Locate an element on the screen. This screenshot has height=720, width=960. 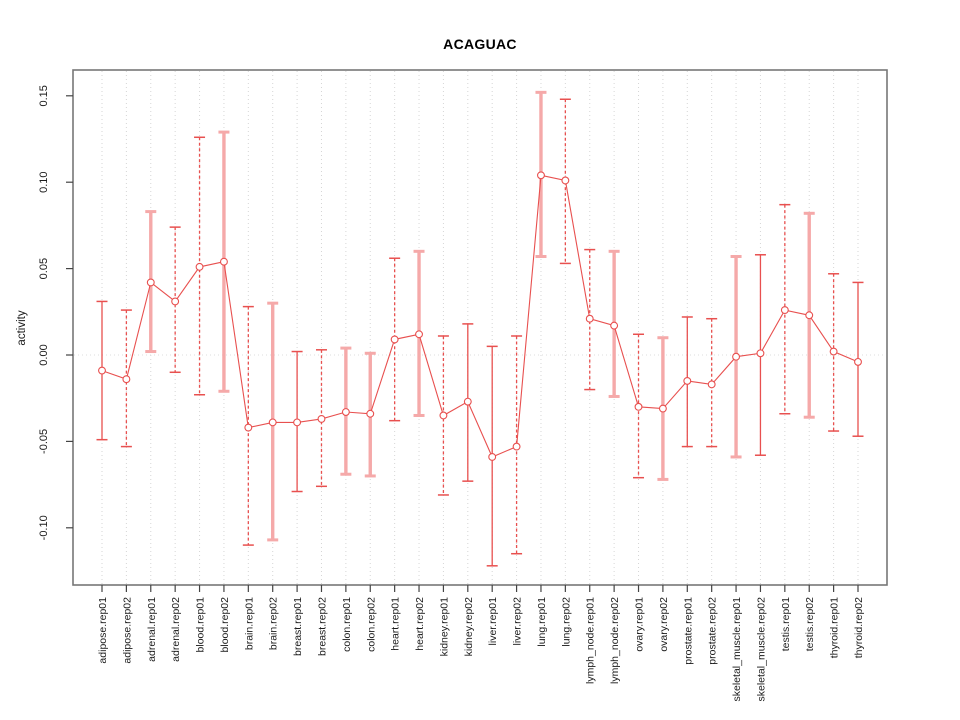
x-tick-label: prostate.rep02 is located at coordinates (713, 631).